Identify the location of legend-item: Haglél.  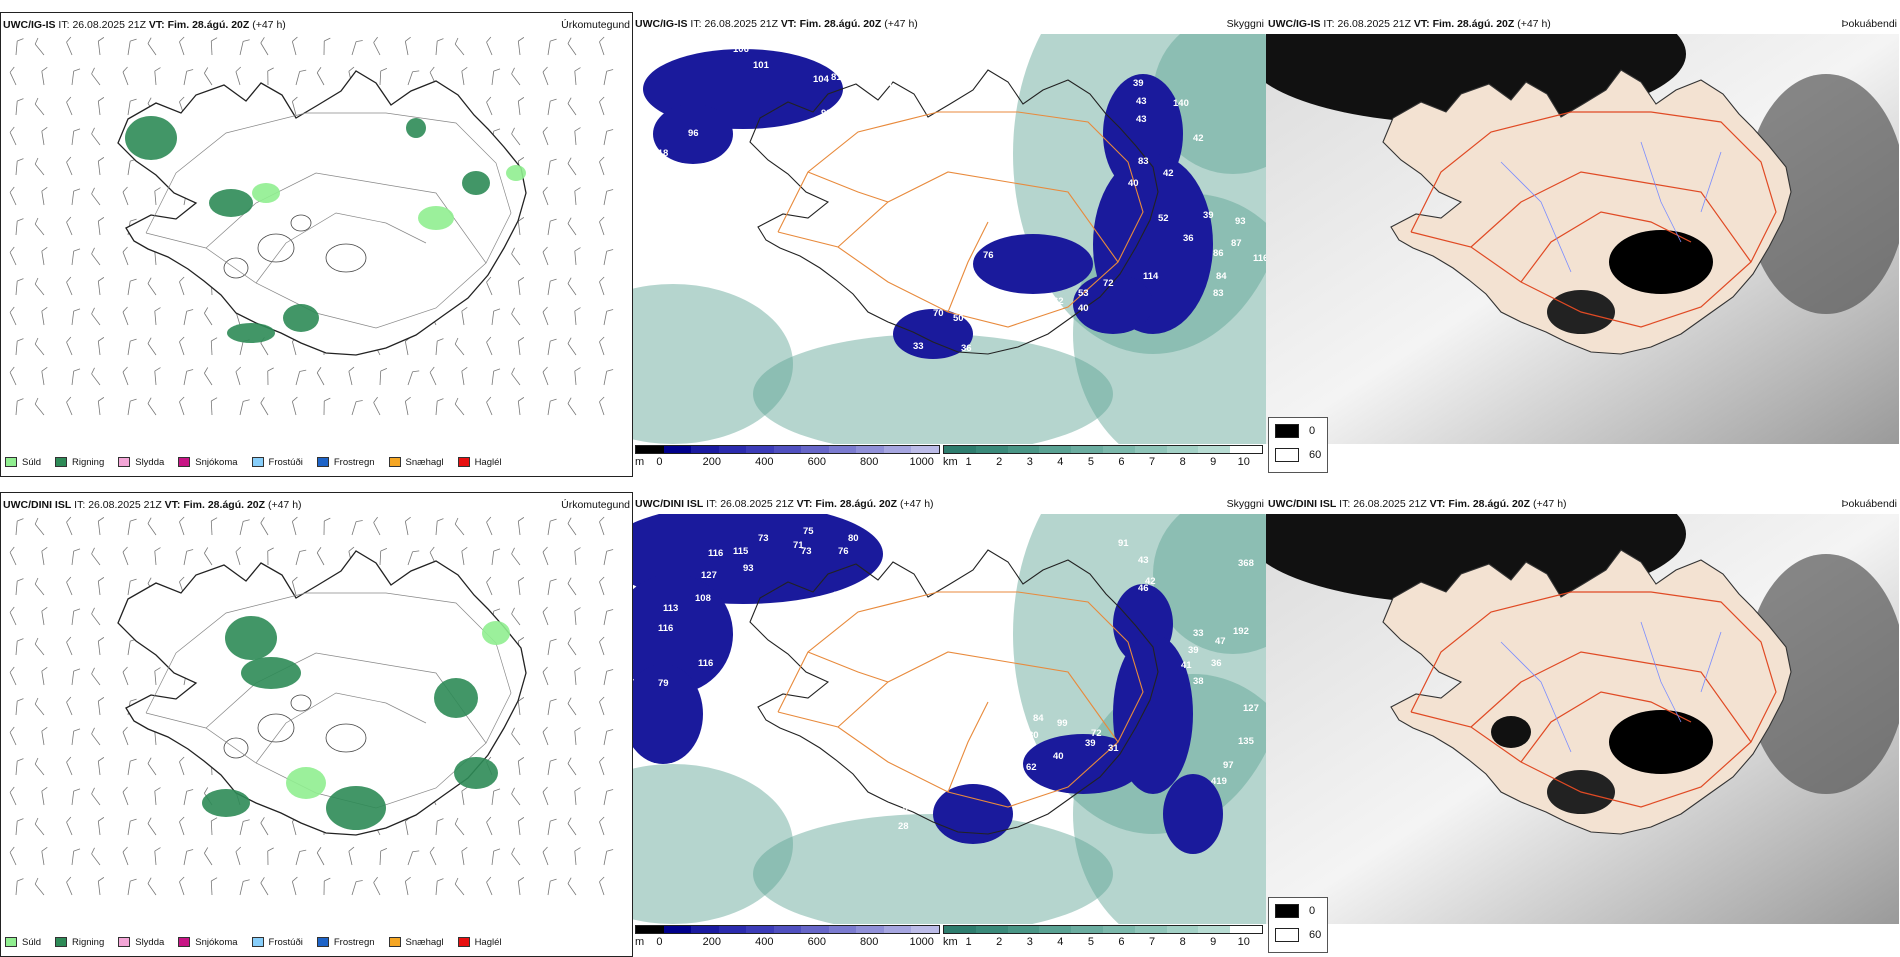
(480, 942).